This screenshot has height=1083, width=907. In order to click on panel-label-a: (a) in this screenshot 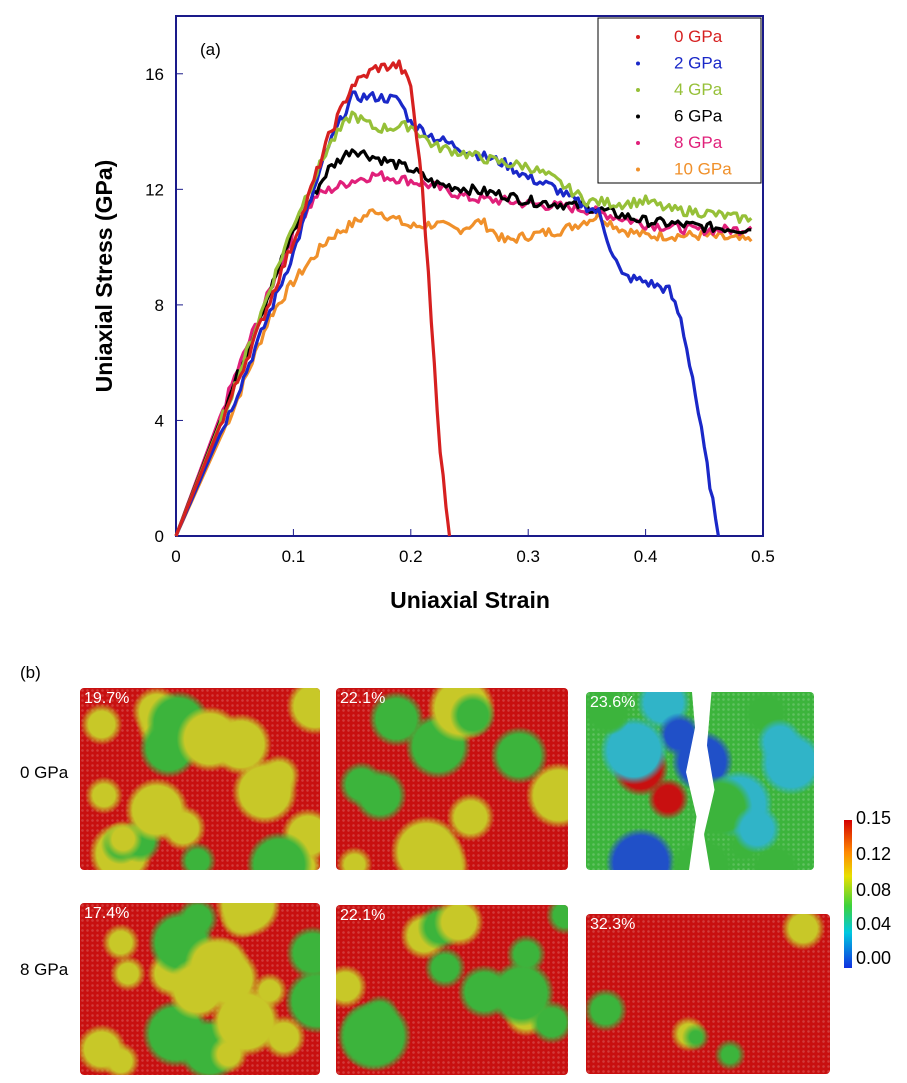, I will do `click(210, 49)`.